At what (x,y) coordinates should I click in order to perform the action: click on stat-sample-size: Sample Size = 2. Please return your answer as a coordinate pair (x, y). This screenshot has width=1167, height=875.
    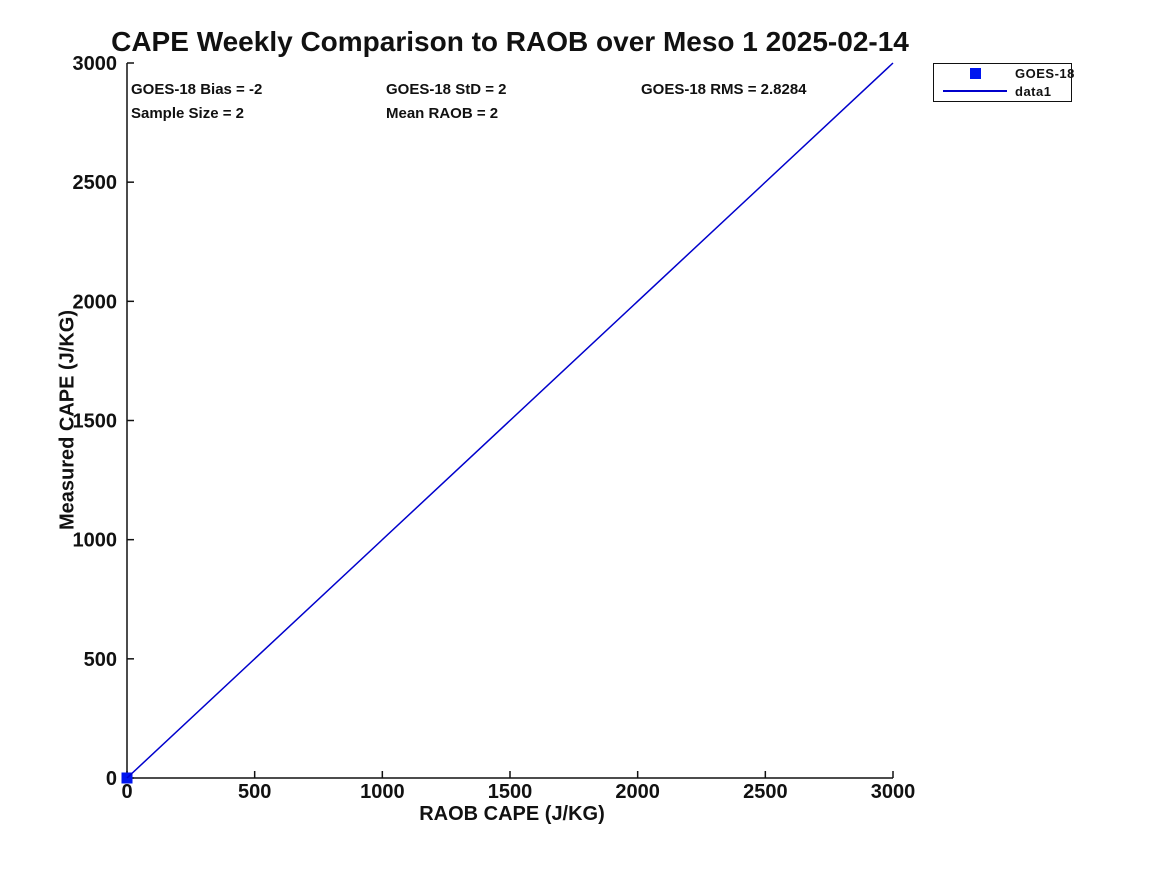
    Looking at the image, I should click on (187, 113).